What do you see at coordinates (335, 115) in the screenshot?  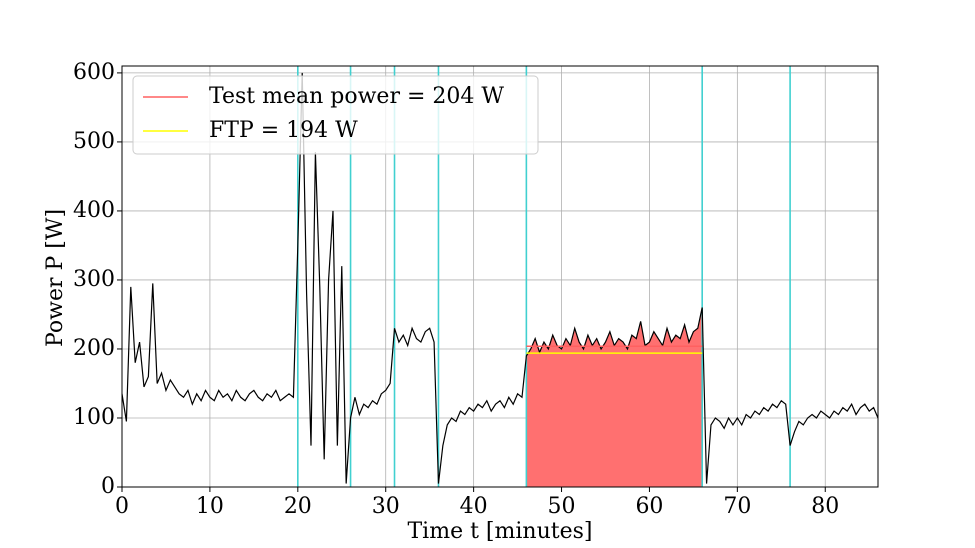 I see `legend-box` at bounding box center [335, 115].